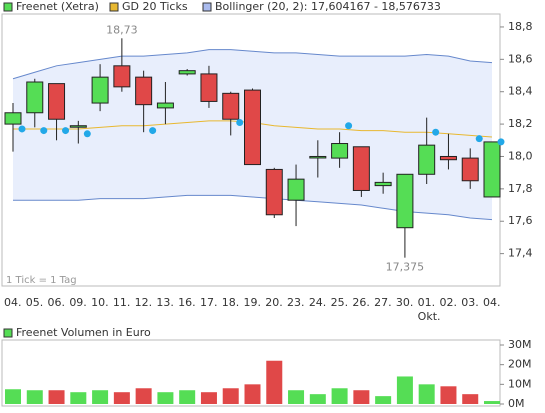  I want to click on max-label: 18,73, so click(122, 29).